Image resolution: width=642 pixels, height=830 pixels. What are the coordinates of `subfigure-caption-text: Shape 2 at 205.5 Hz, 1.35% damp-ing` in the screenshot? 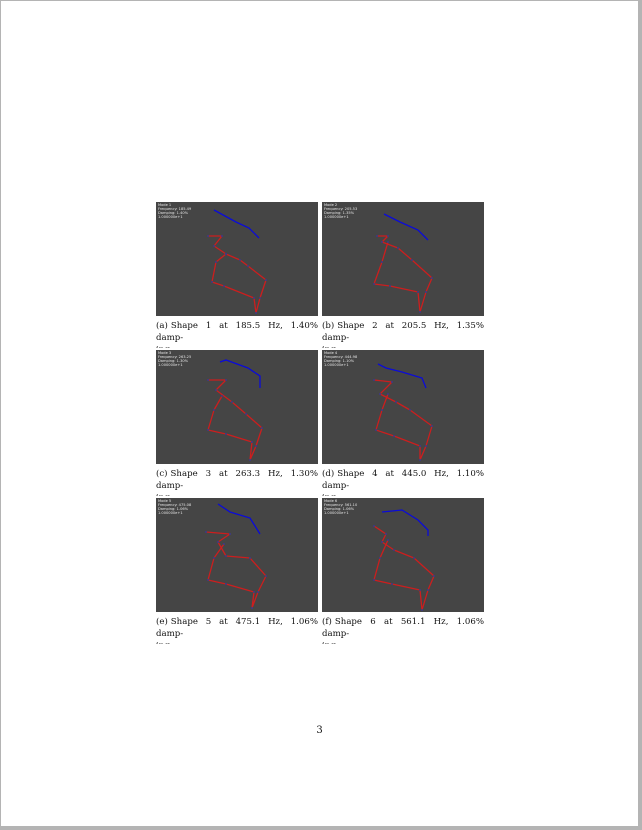 It's located at (403, 334).